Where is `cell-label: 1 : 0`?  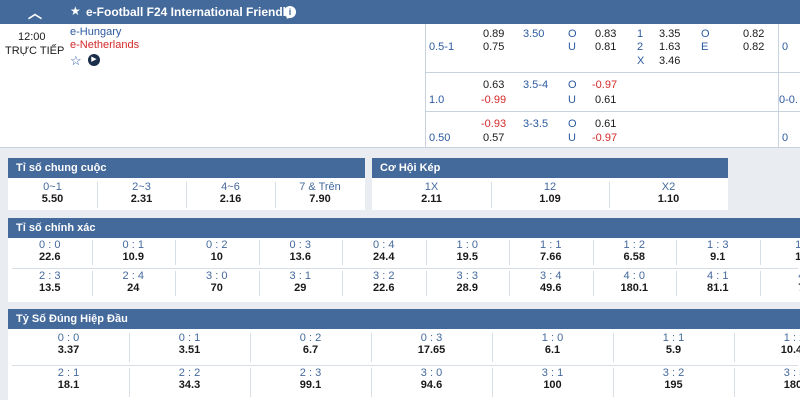
cell-label: 1 : 0 is located at coordinates (467, 245).